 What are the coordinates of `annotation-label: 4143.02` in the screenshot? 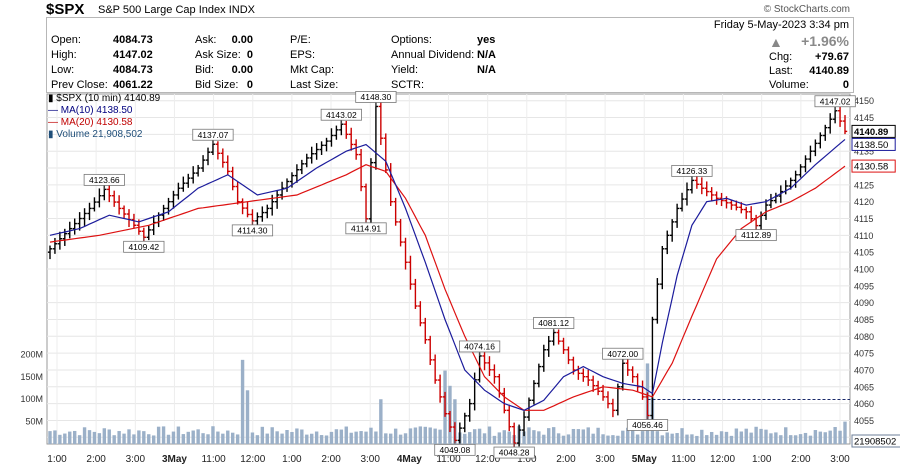 It's located at (341, 115).